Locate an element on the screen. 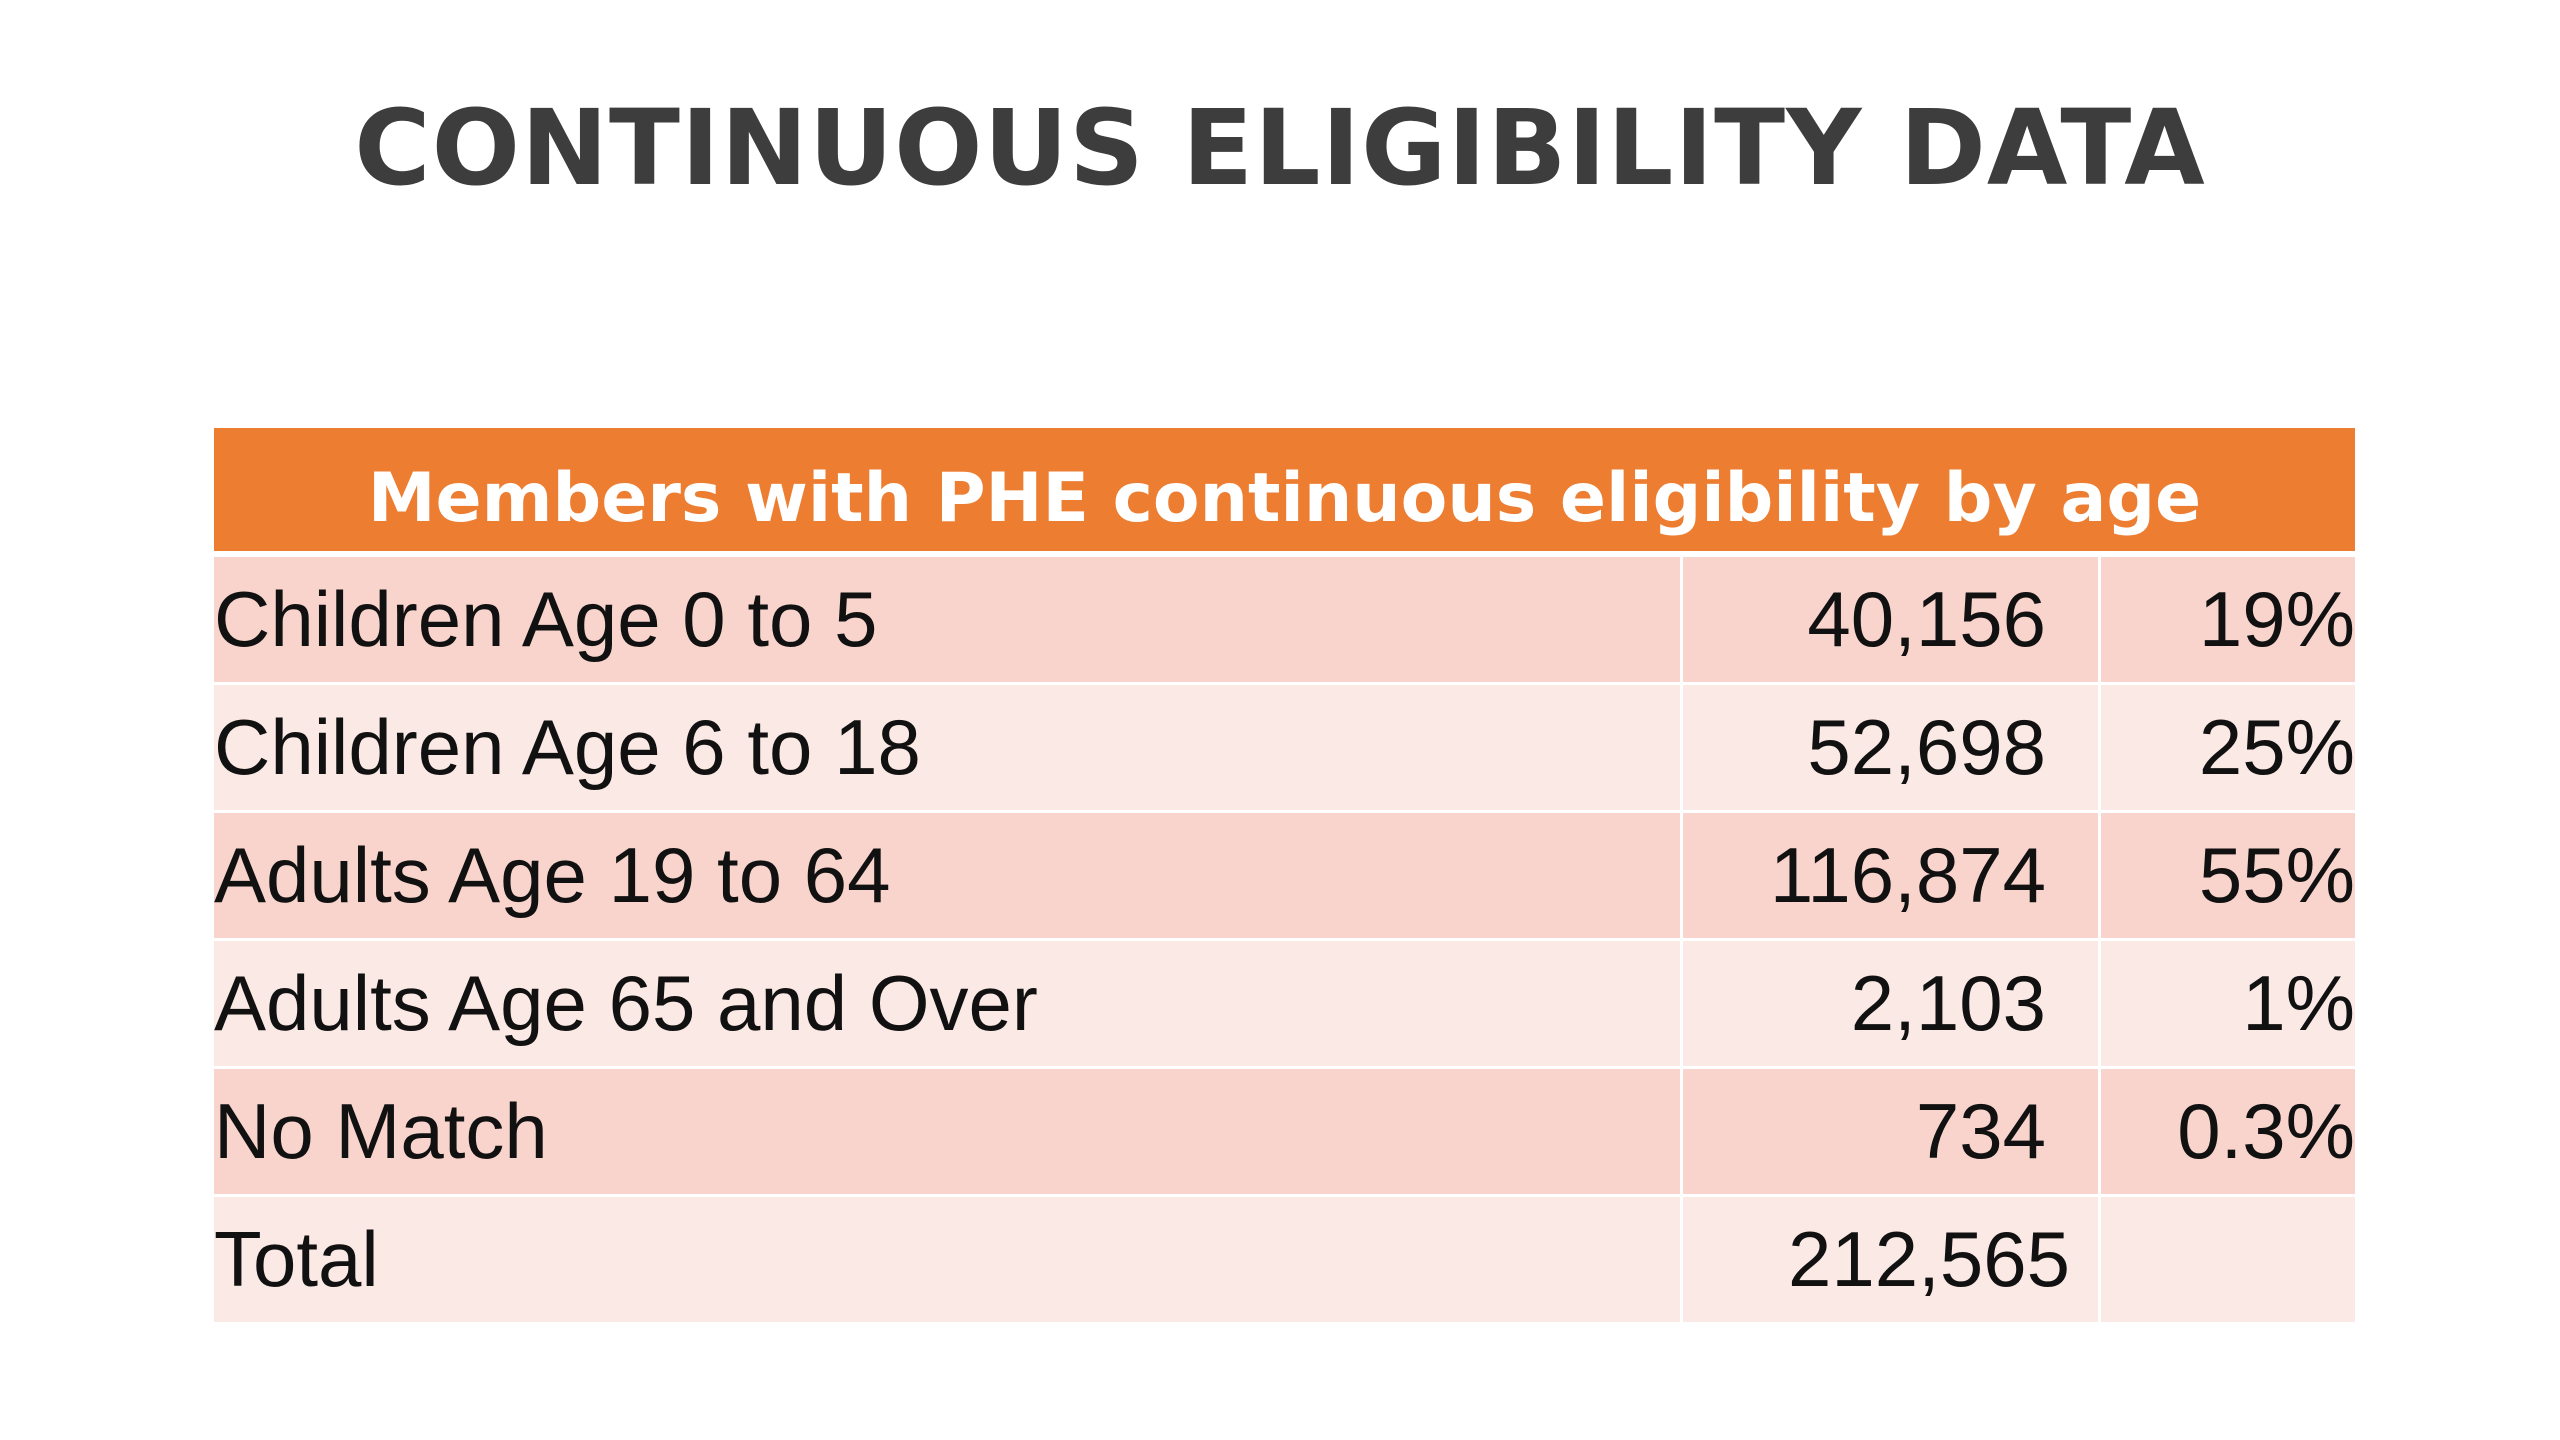 The height and width of the screenshot is (1440, 2560). table-row: No Match 734 0.3% is located at coordinates (1285, 1133).